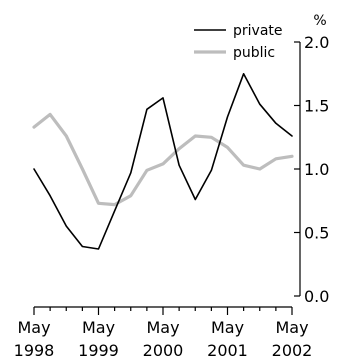 This screenshot has width=344, height=361. What do you see at coordinates (316, 106) in the screenshot?
I see `y-tick-label: 1.5` at bounding box center [316, 106].